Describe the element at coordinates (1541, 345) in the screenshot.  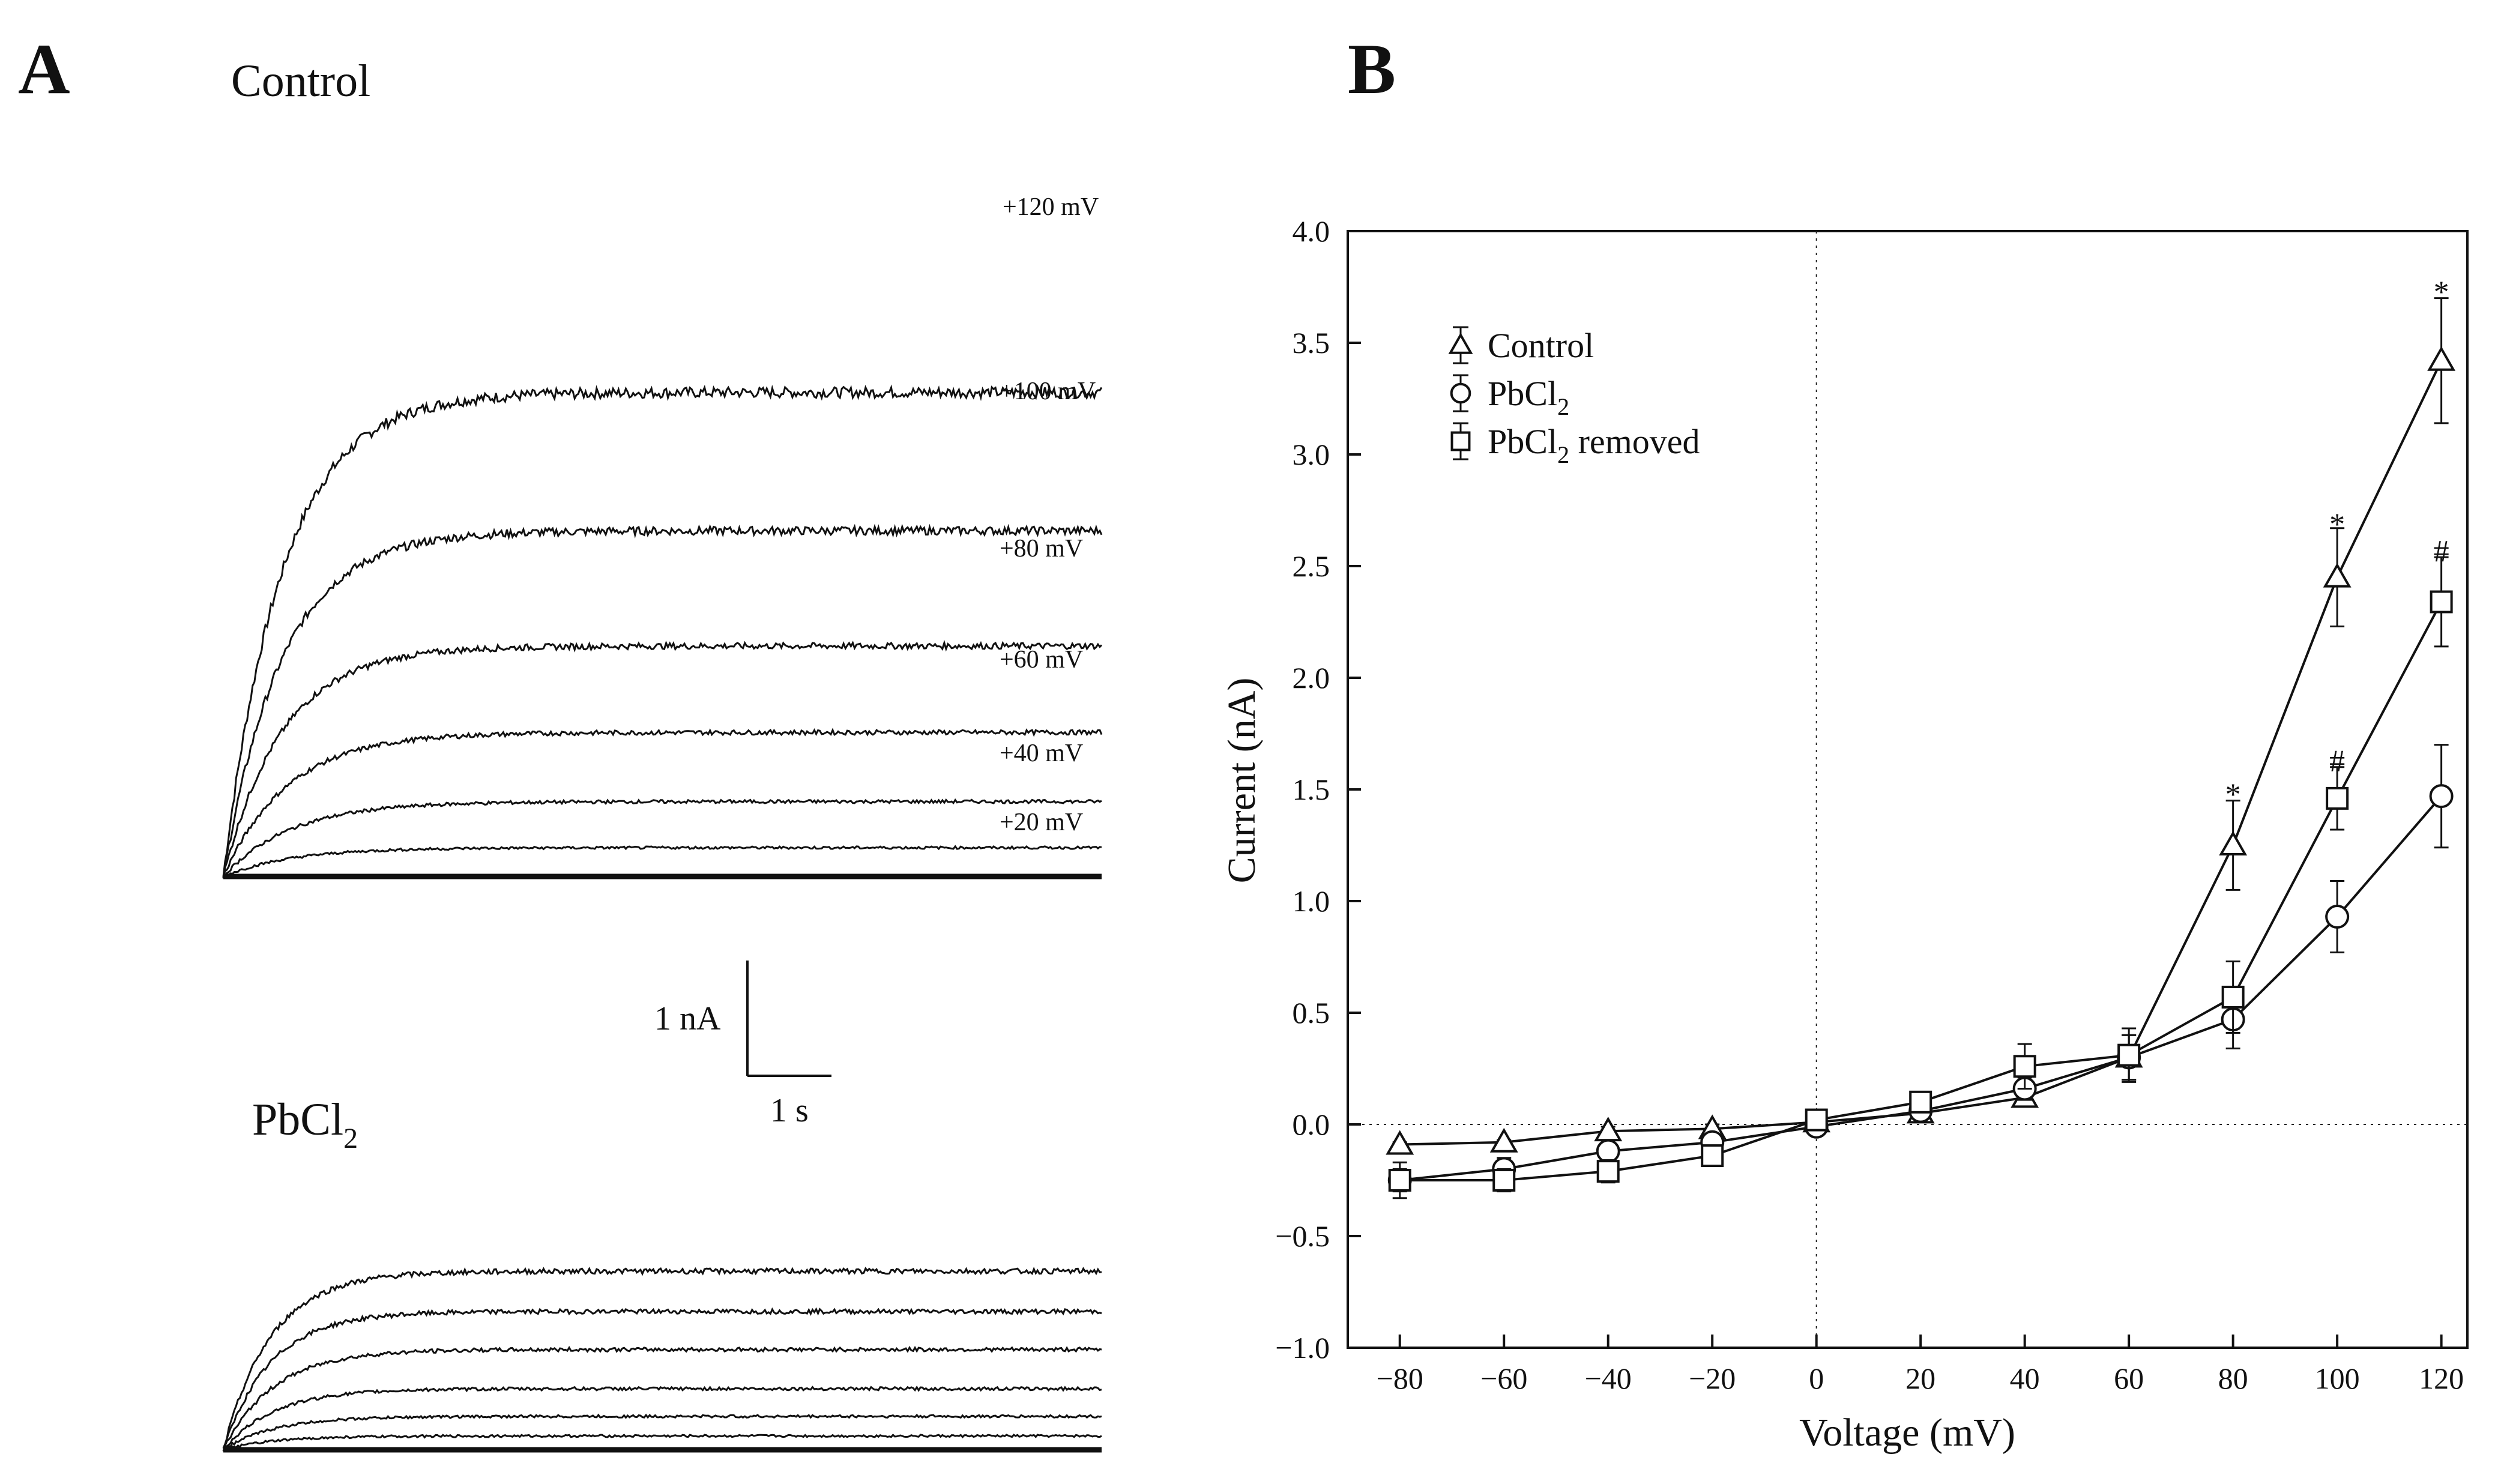
I see `legend-label: Control` at that location.